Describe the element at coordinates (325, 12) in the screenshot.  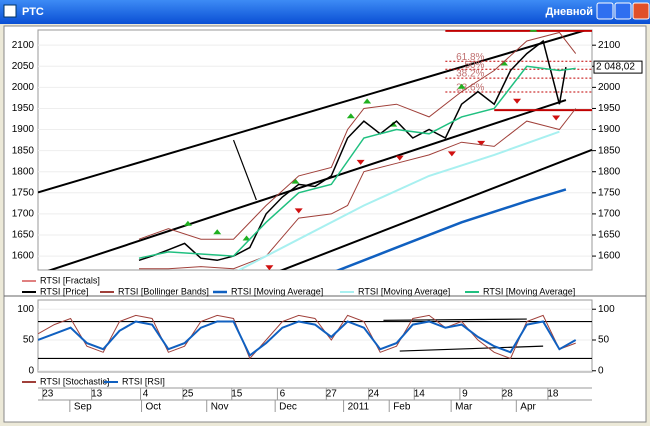
I see `title-bar` at that location.